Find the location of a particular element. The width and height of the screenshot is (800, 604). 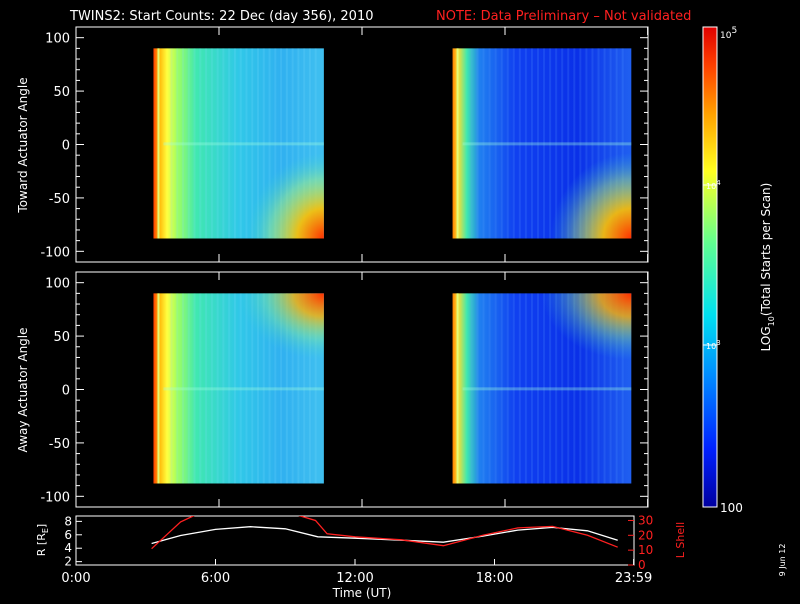

y-tick-label: 100 is located at coordinates (57, 39).